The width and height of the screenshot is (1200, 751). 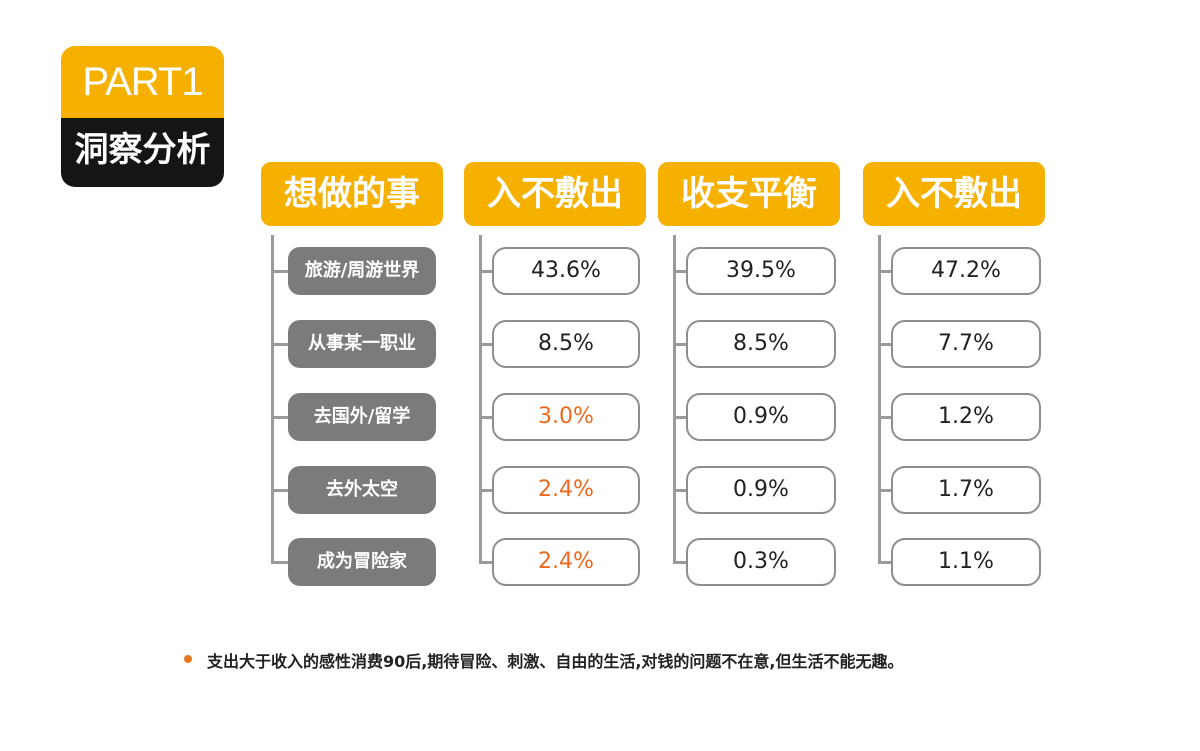 I want to click on column-overspend-2: 入不敷出 47.2% 7.7% 1.2% 1.7% 1.1%, so click(x=954, y=374).